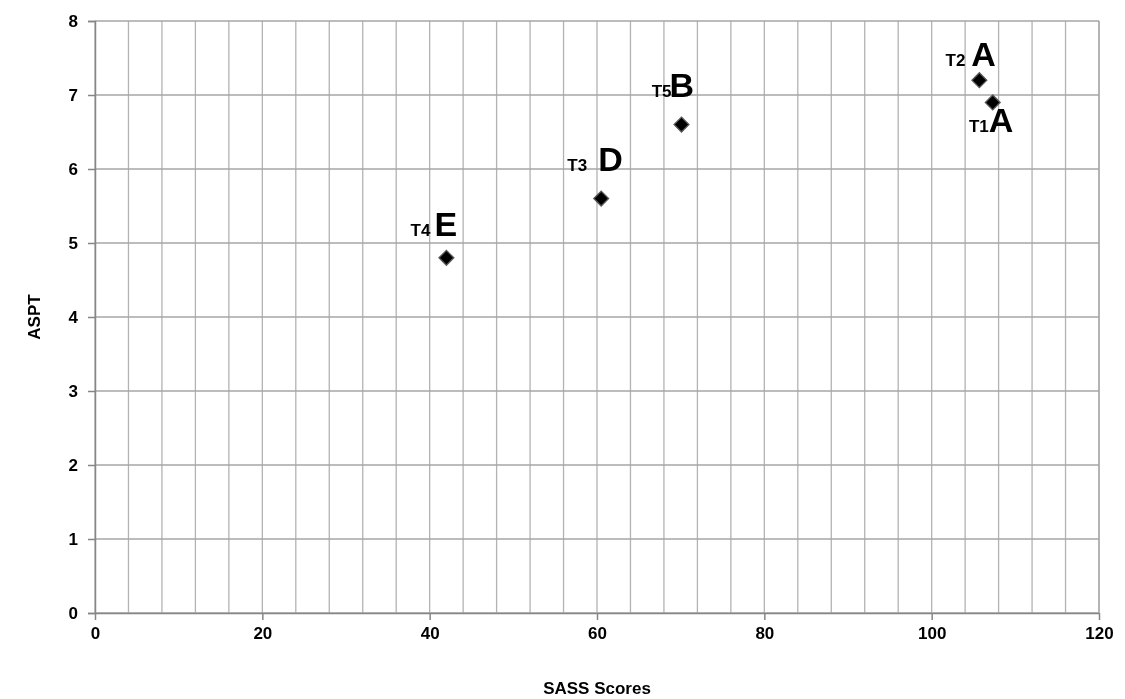  Describe the element at coordinates (73, 317) in the screenshot. I see `y-tick-label: 4` at that location.